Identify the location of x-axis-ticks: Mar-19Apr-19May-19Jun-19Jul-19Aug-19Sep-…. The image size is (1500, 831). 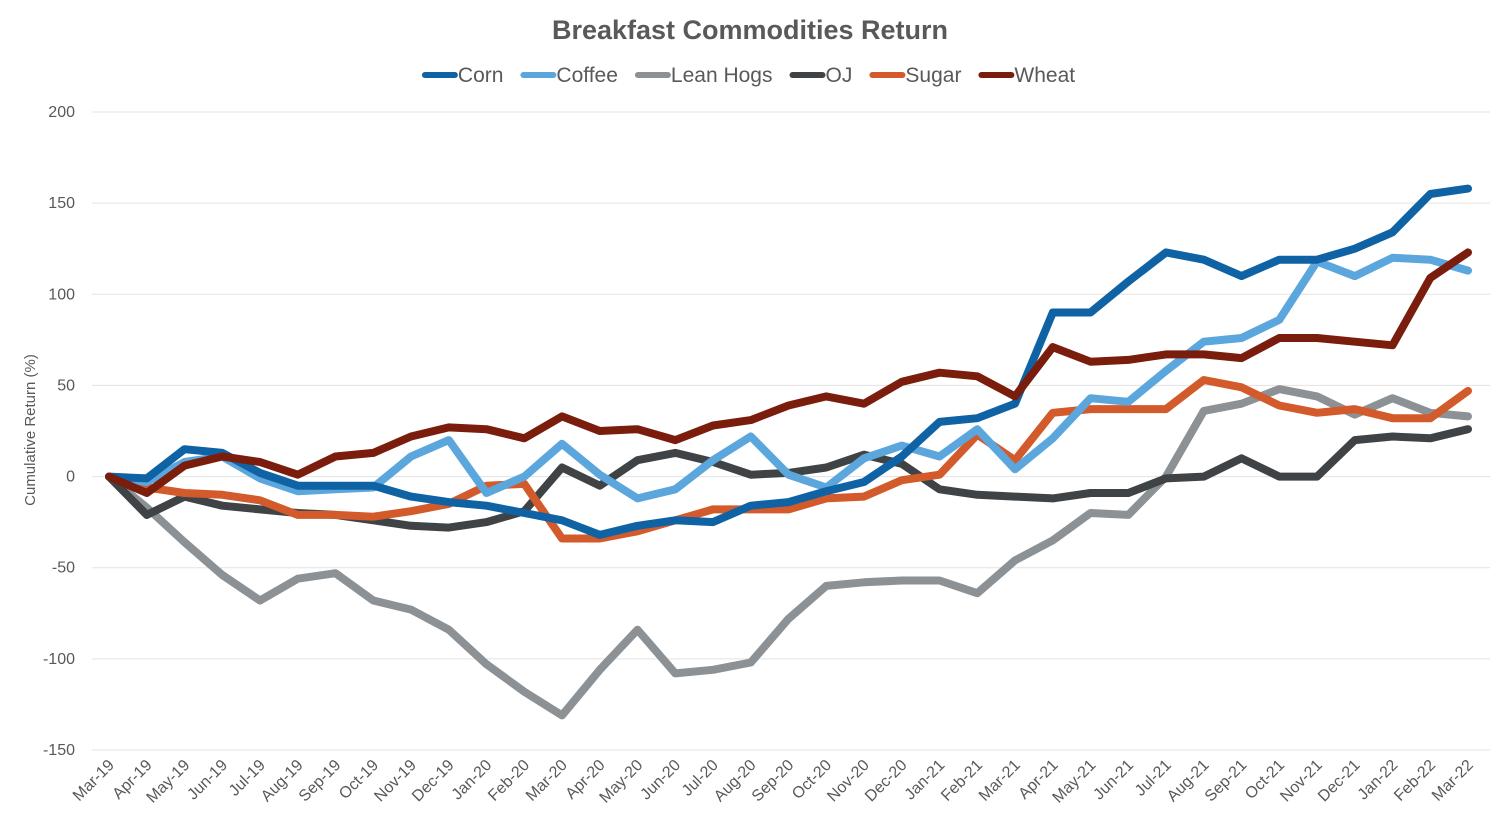
(773, 782).